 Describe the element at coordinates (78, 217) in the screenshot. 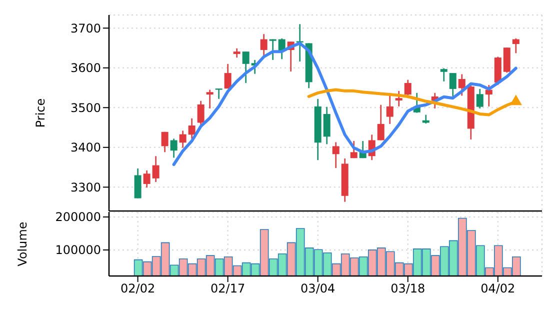

I see `y-tick-label: 200000` at that location.